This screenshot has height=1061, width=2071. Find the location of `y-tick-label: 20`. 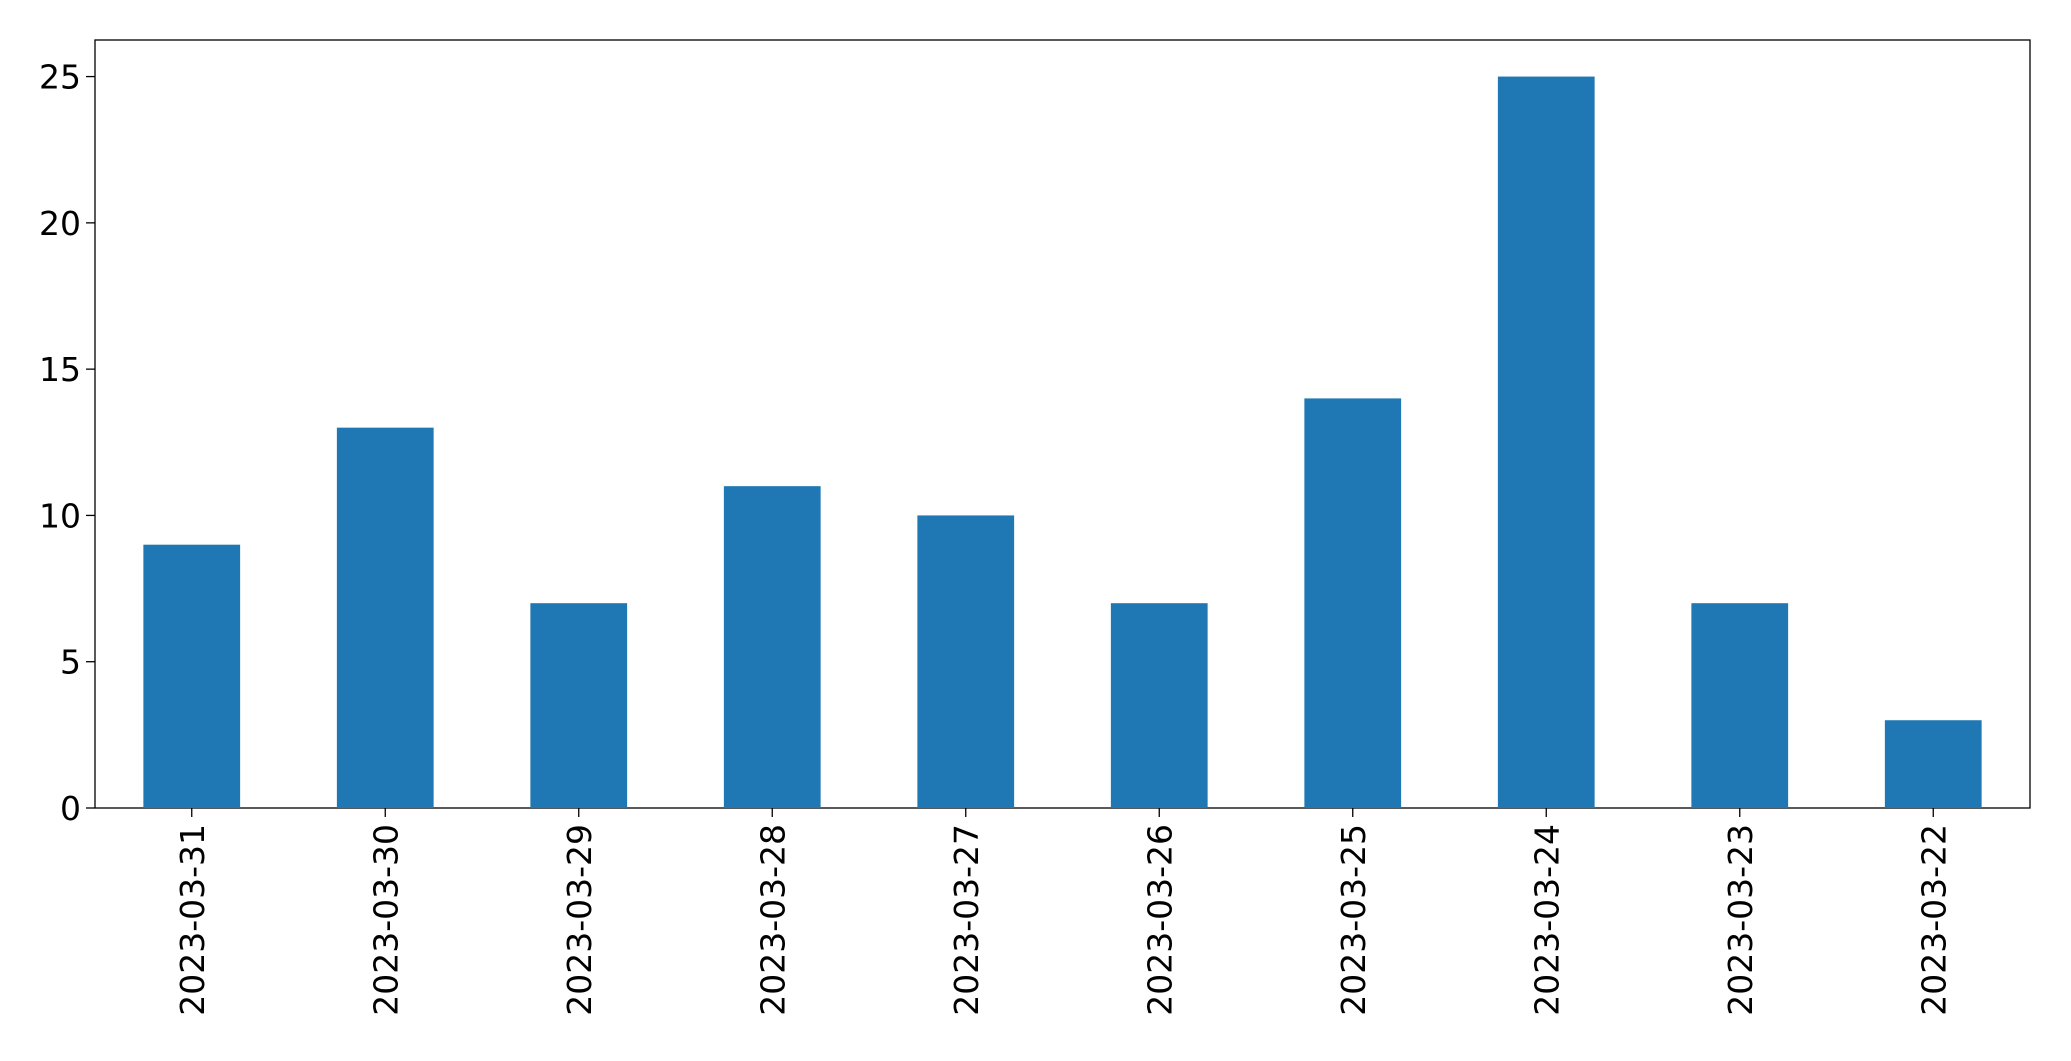

y-tick-label: 20 is located at coordinates (60, 223).